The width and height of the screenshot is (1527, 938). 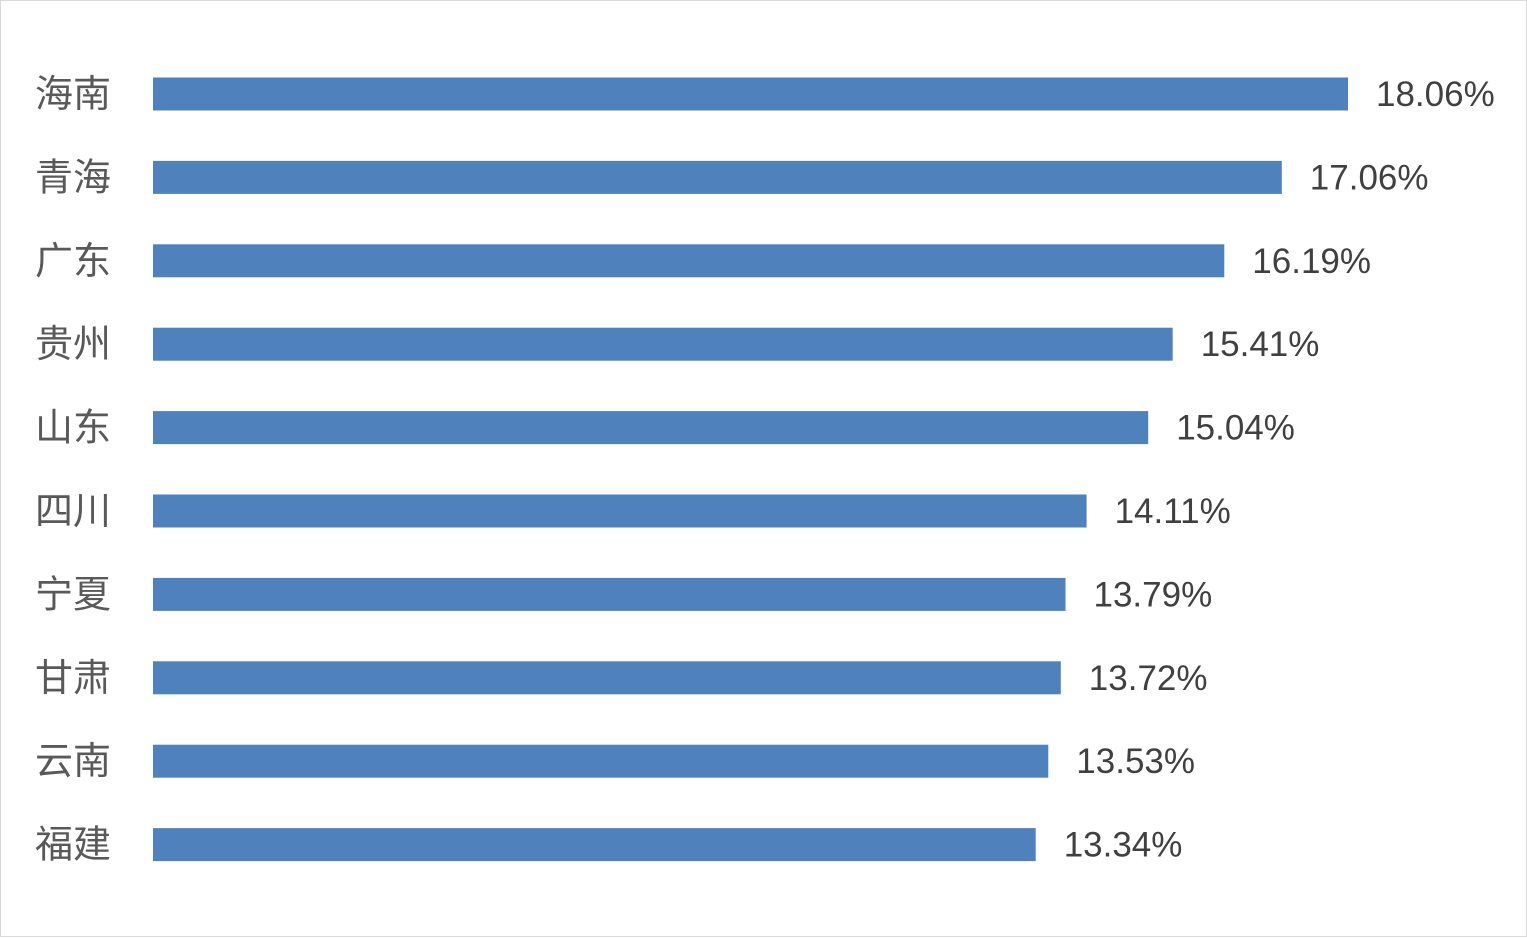 What do you see at coordinates (1260, 344) in the screenshot?
I see `value-label: 15.41%` at bounding box center [1260, 344].